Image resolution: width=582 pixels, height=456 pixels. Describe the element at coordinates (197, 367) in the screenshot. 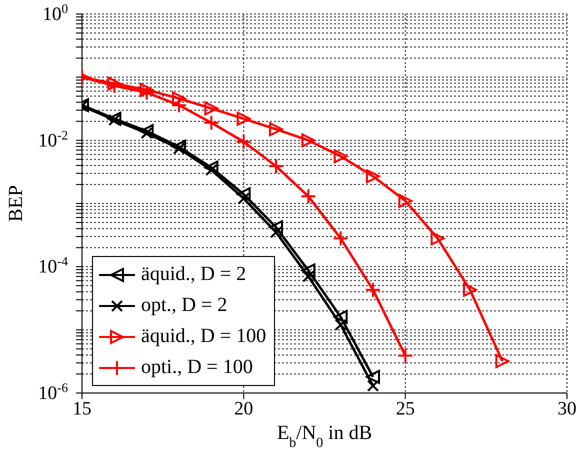

I see `legend-label: opti., D = 100` at that location.